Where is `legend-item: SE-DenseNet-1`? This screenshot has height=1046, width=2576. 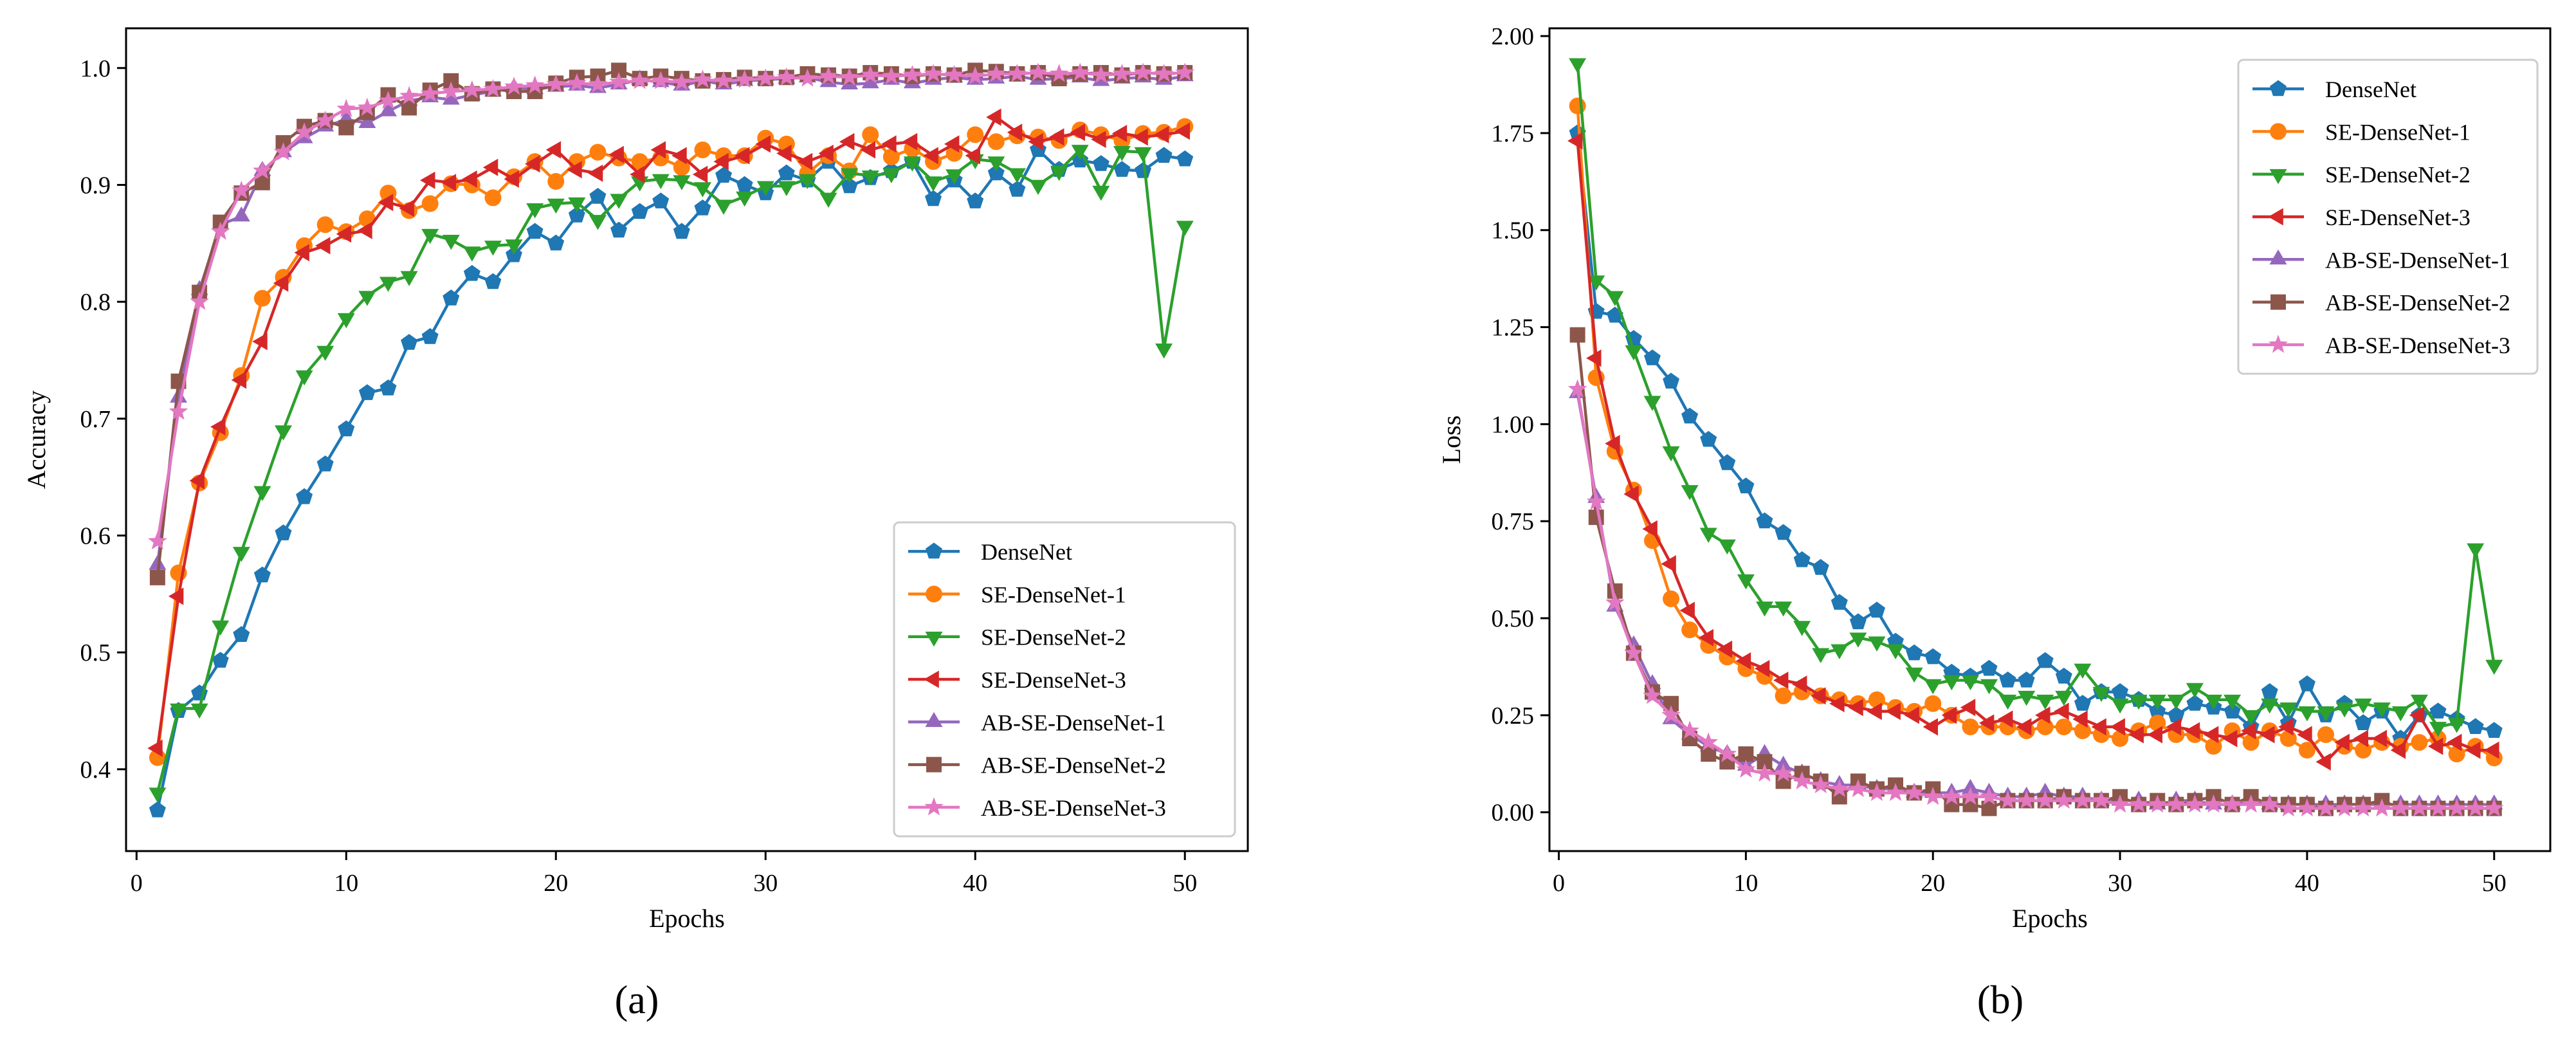
legend-item: SE-DenseNet-1 is located at coordinates (1017, 594).